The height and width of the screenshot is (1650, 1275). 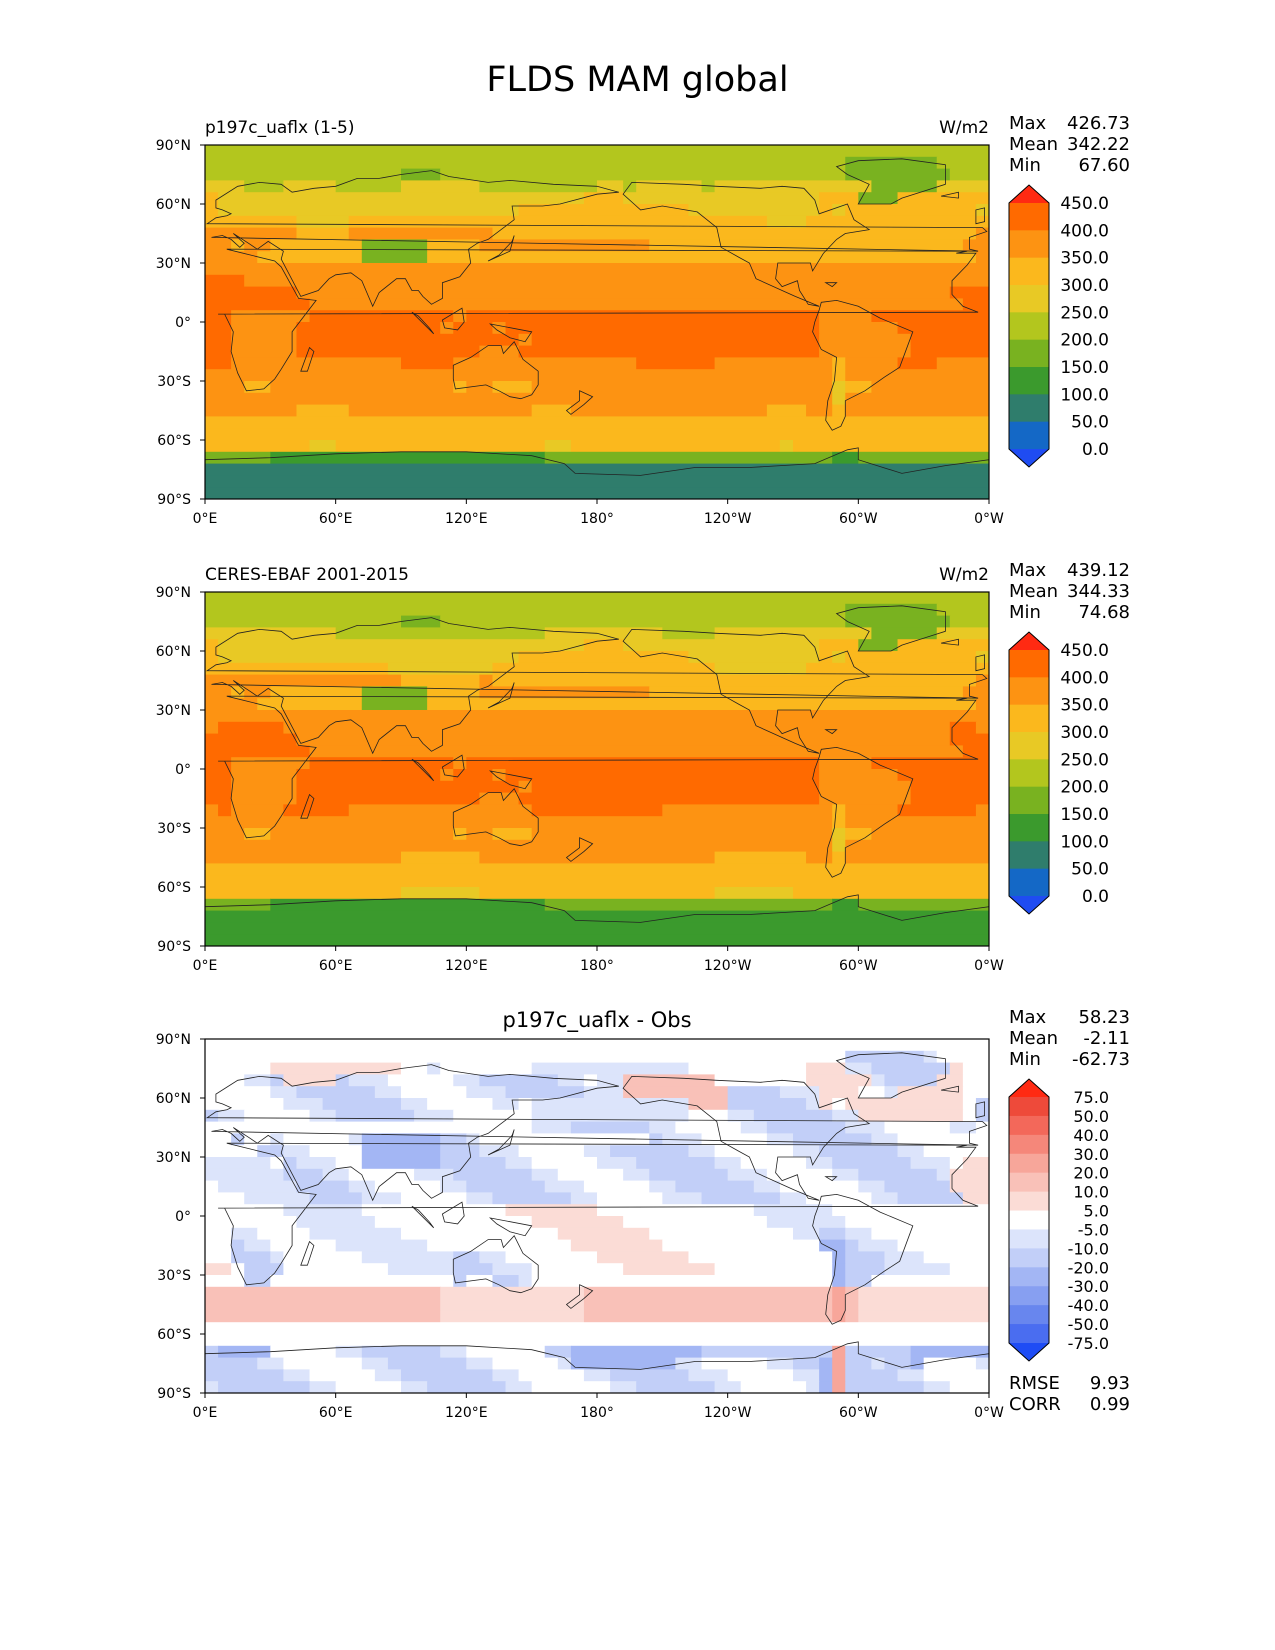 What do you see at coordinates (1095, 897) in the screenshot?
I see `colorbar-tick-label: 0.0` at bounding box center [1095, 897].